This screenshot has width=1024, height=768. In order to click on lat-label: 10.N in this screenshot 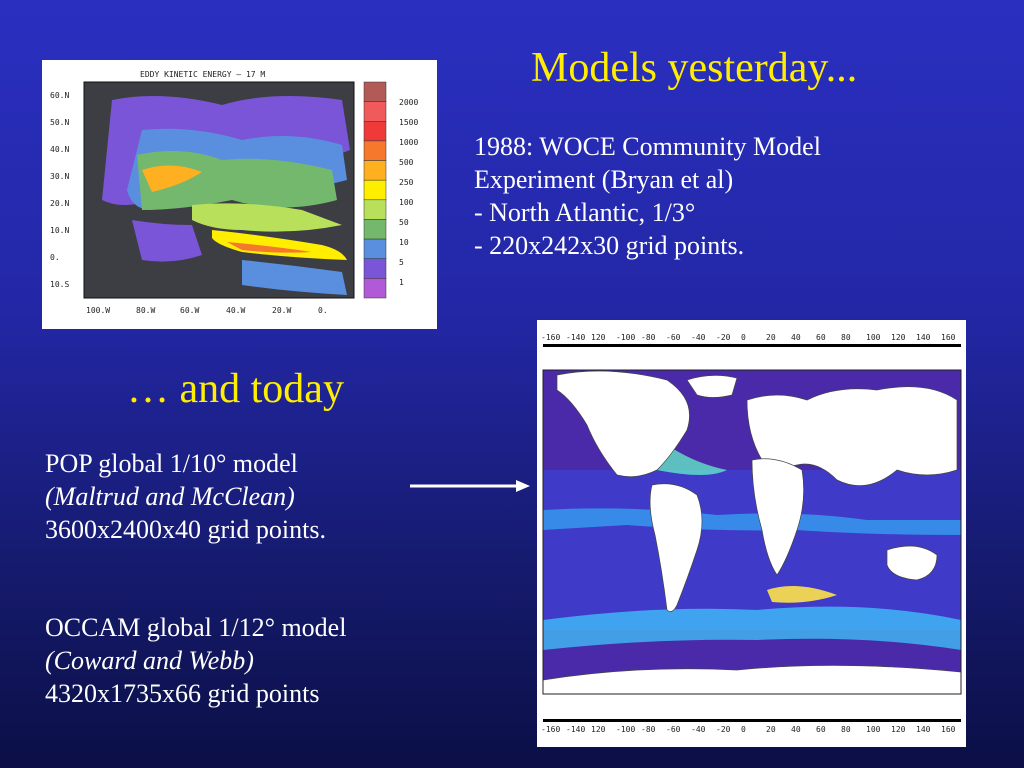, I will do `click(59, 230)`.